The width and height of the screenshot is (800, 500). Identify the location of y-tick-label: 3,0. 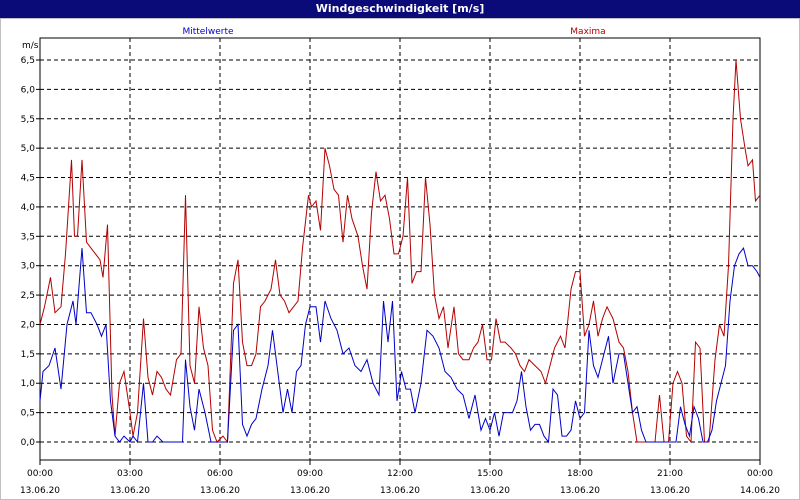
(28, 267).